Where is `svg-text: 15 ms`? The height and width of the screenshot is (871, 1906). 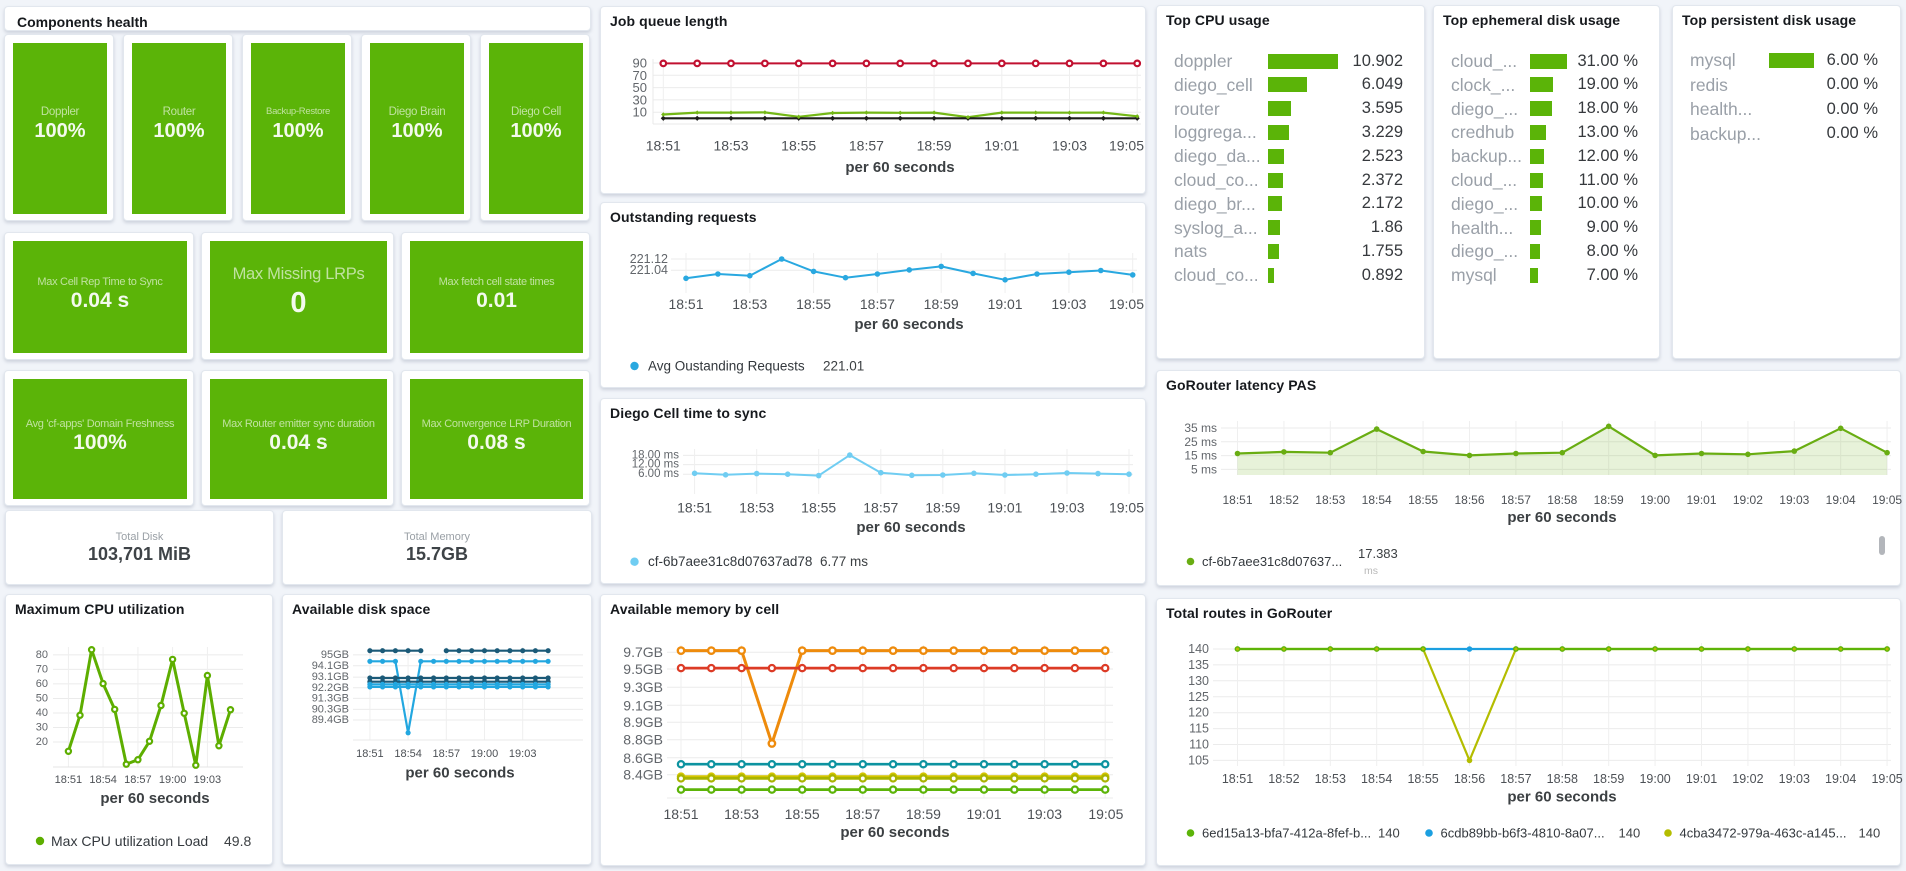 svg-text: 15 ms is located at coordinates (1200, 456).